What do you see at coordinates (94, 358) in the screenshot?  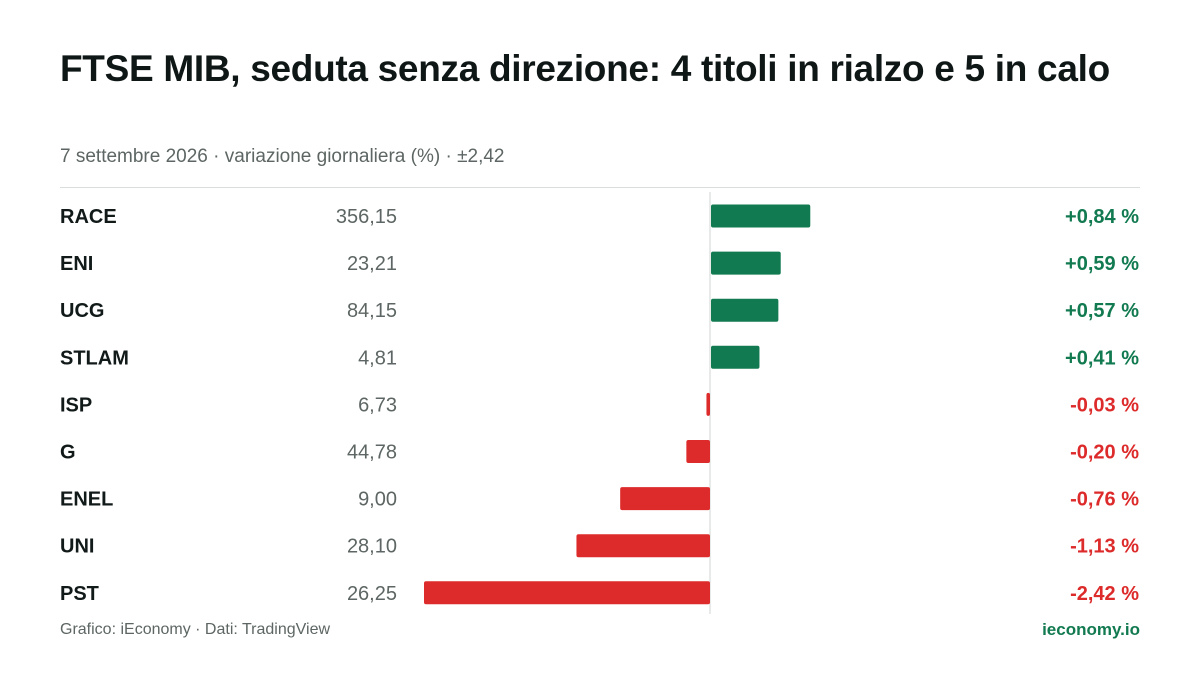 I see `ticker-label: STLAM` at bounding box center [94, 358].